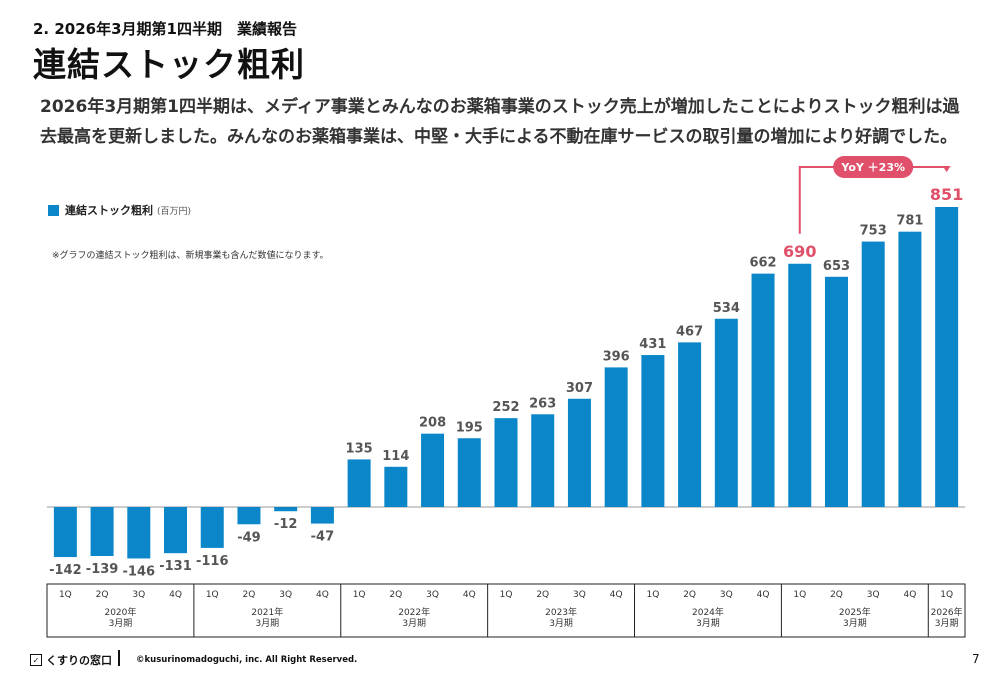  What do you see at coordinates (65, 570) in the screenshot?
I see `data-label: -142` at bounding box center [65, 570].